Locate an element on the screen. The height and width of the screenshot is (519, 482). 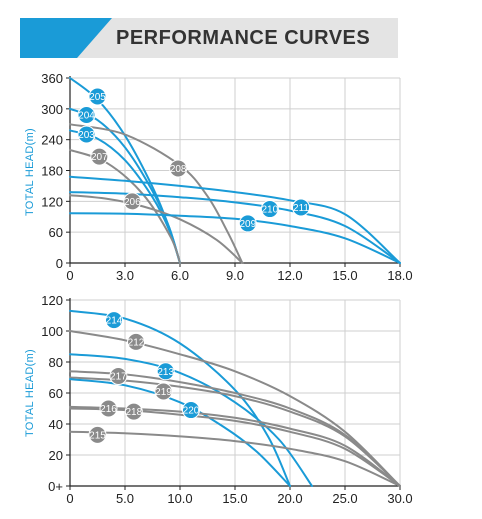
y-tick-label: 20 is located at coordinates (56, 455).